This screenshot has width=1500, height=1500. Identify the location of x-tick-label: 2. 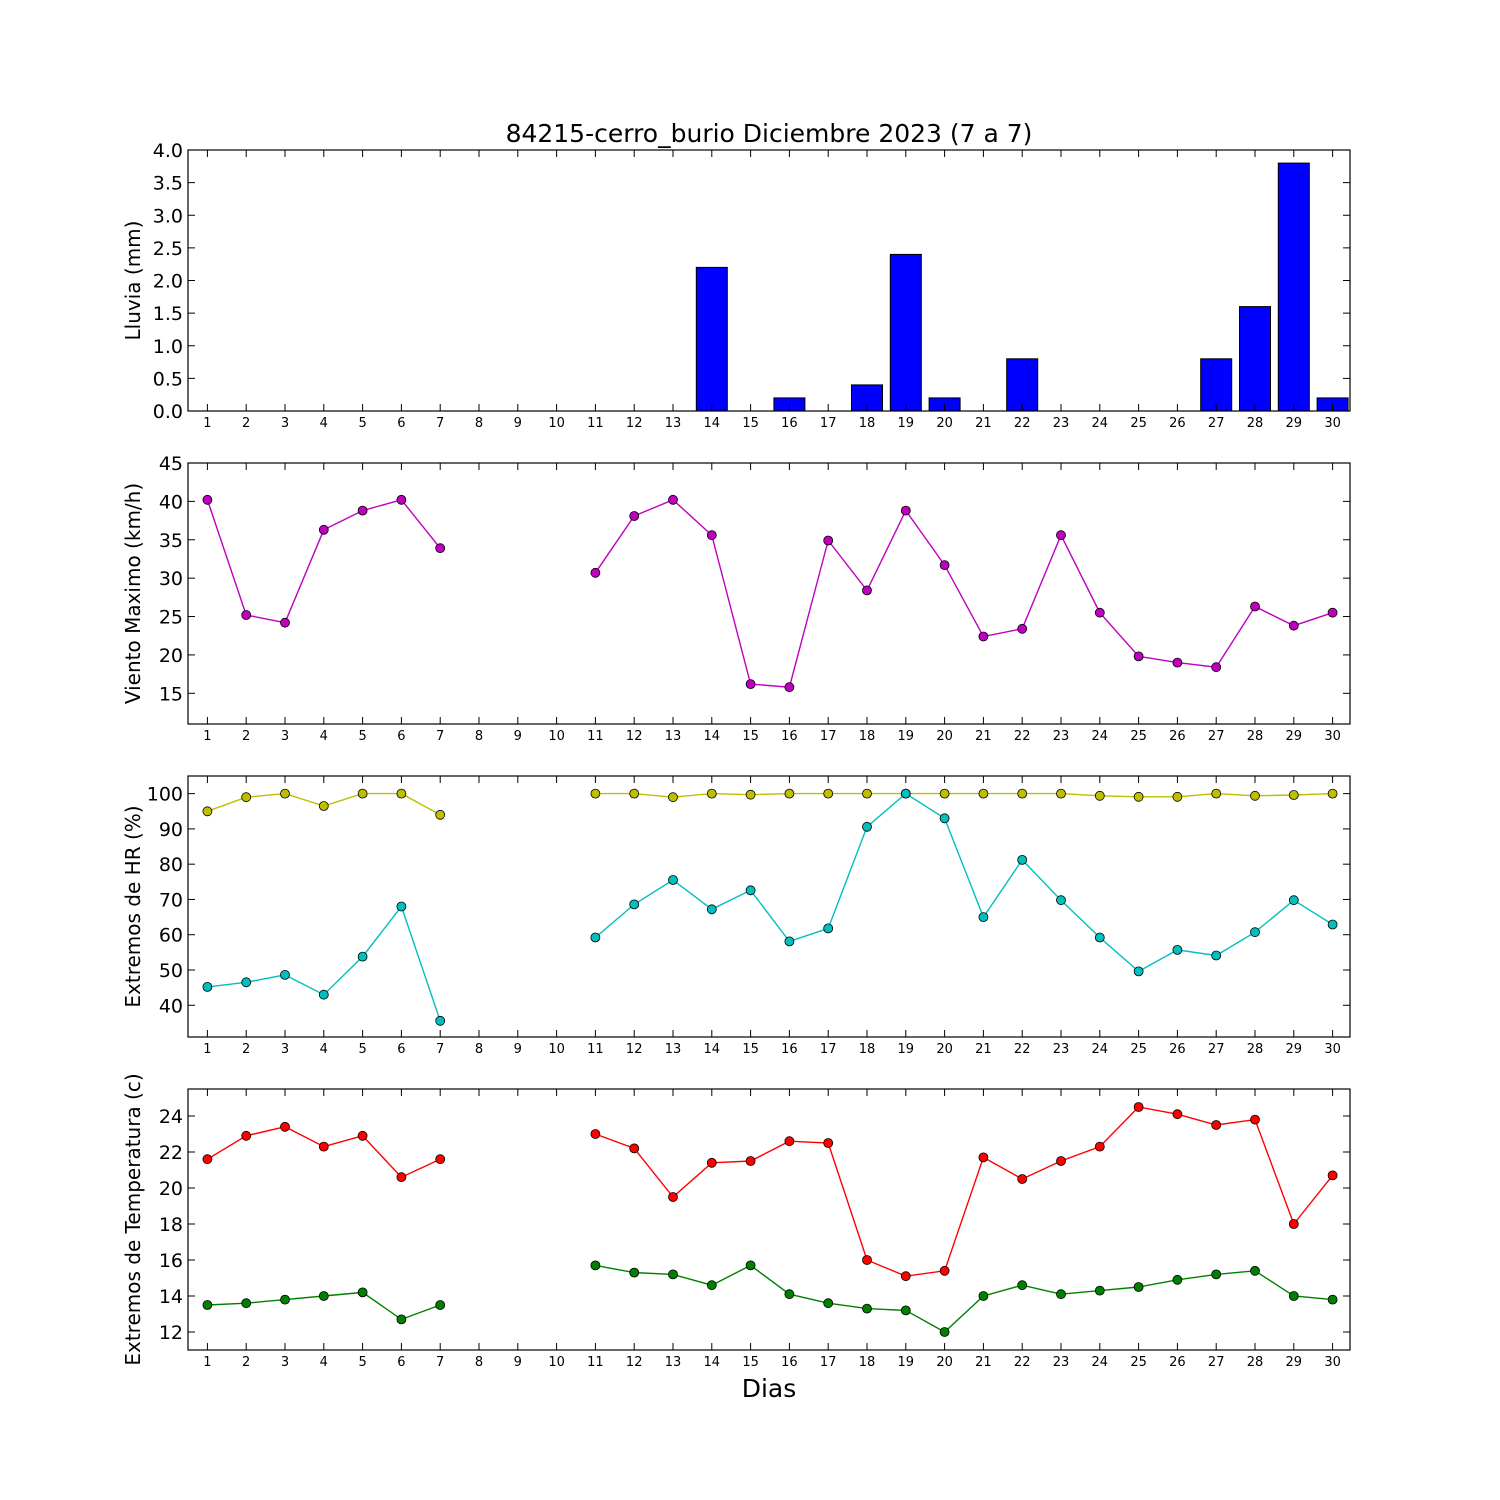
(246, 423).